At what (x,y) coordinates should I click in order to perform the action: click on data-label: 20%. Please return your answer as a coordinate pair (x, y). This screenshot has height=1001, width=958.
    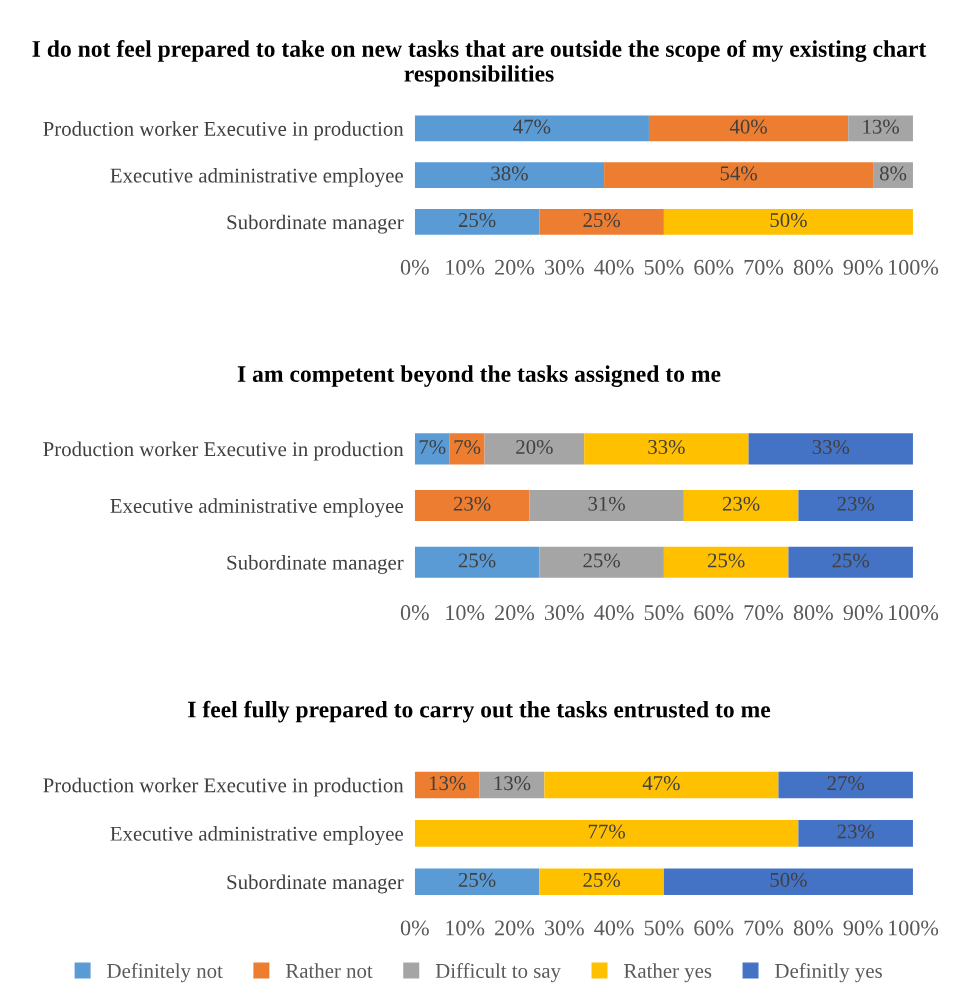
    Looking at the image, I should click on (534, 447).